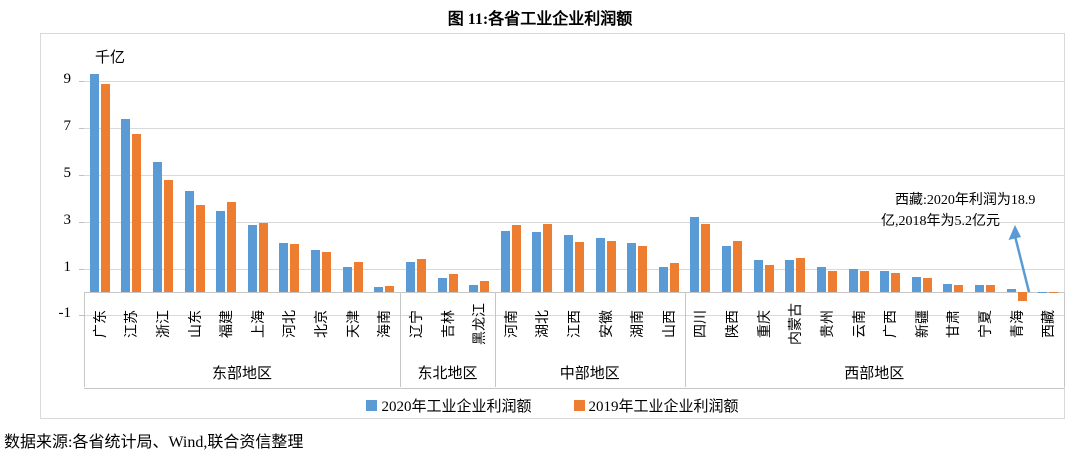 This screenshot has height=455, width=1080. What do you see at coordinates (589, 374) in the screenshot?
I see `region-label: 中部地区` at bounding box center [589, 374].